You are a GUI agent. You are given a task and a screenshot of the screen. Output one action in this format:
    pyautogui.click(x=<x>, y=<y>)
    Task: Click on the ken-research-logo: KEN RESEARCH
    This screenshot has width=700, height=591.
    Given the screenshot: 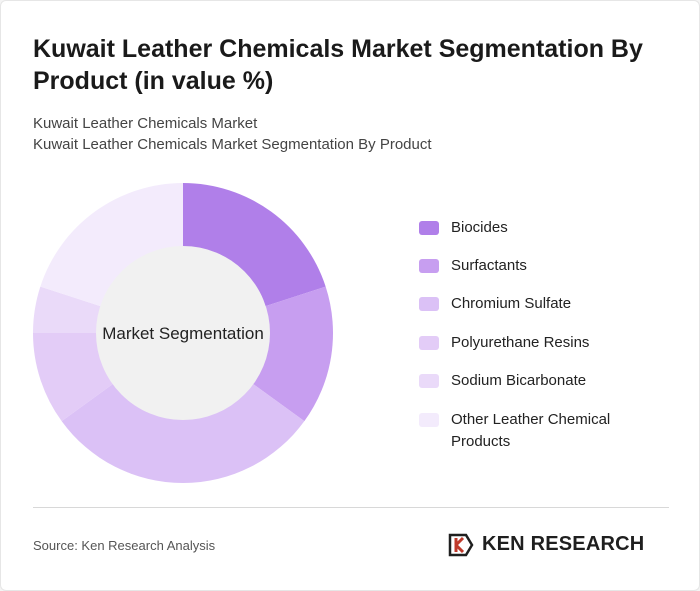 What is the action you would take?
    pyautogui.click(x=559, y=545)
    